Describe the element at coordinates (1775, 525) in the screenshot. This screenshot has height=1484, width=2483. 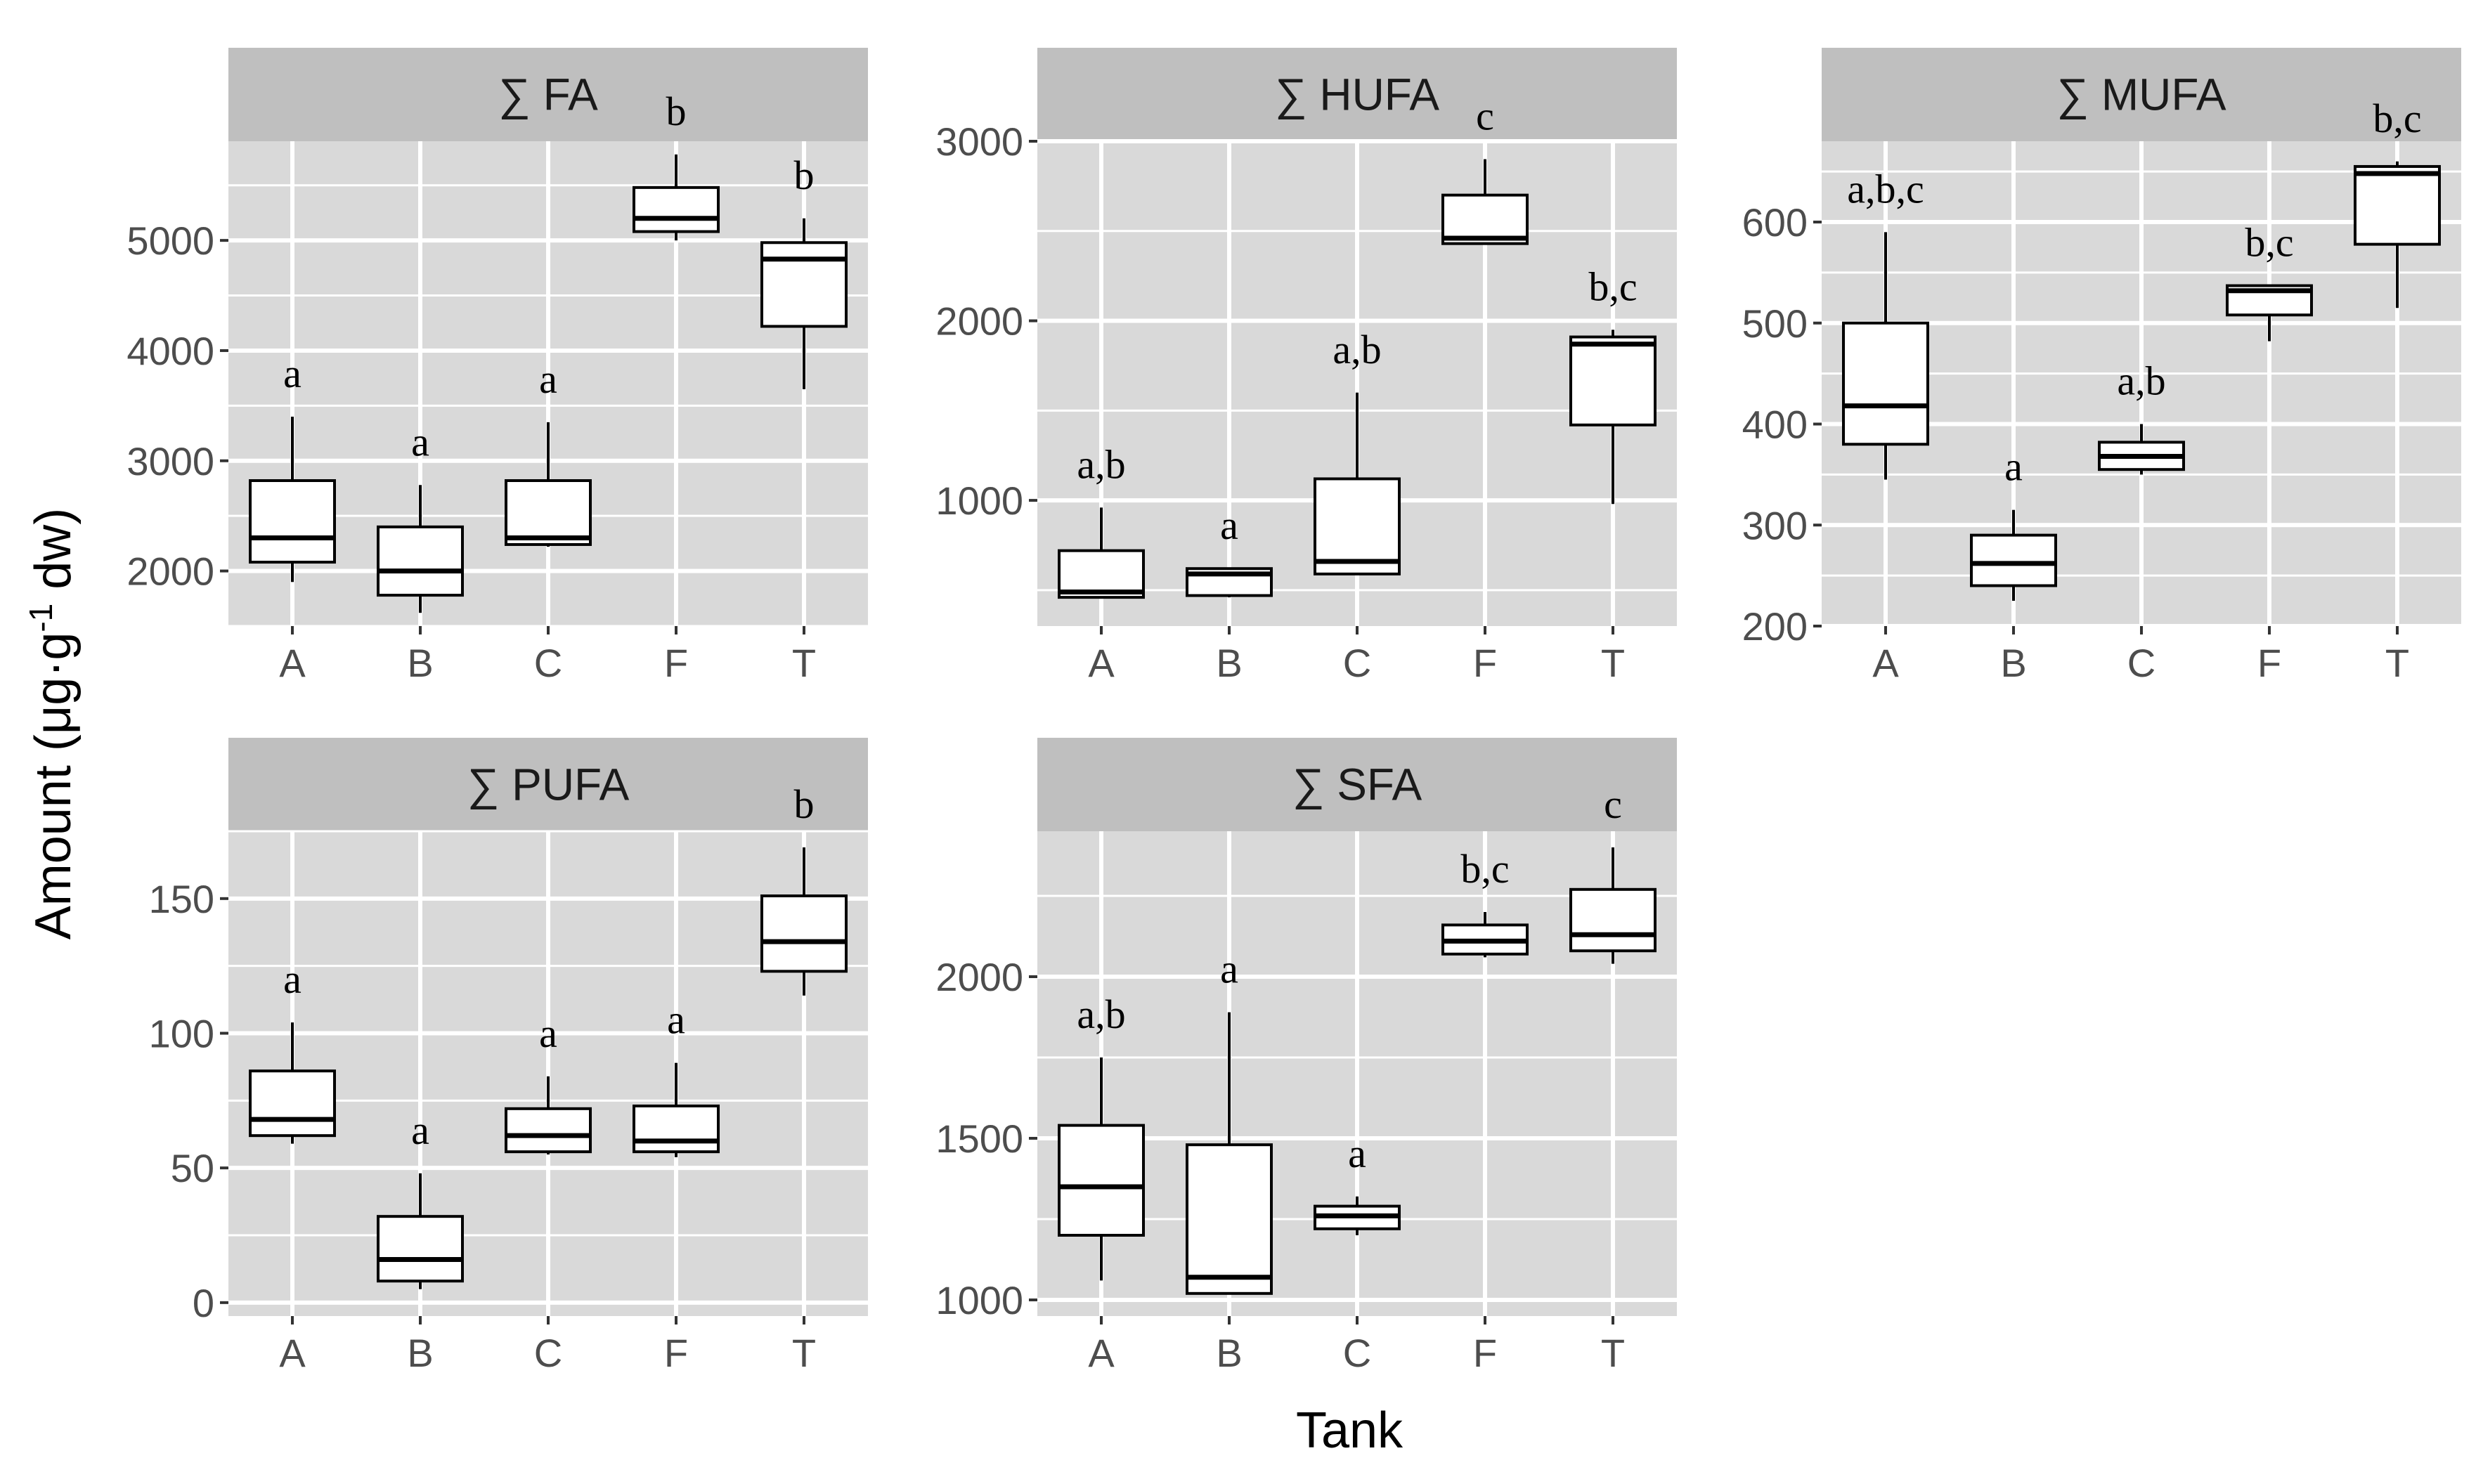
I see `y-tick-label: 300` at that location.